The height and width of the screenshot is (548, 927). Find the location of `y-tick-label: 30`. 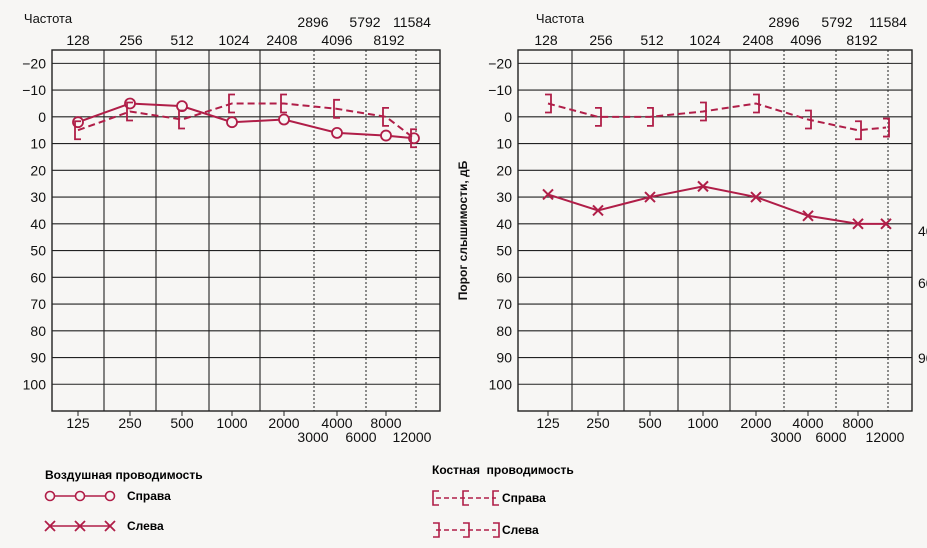

y-tick-label: 30 is located at coordinates (504, 197).